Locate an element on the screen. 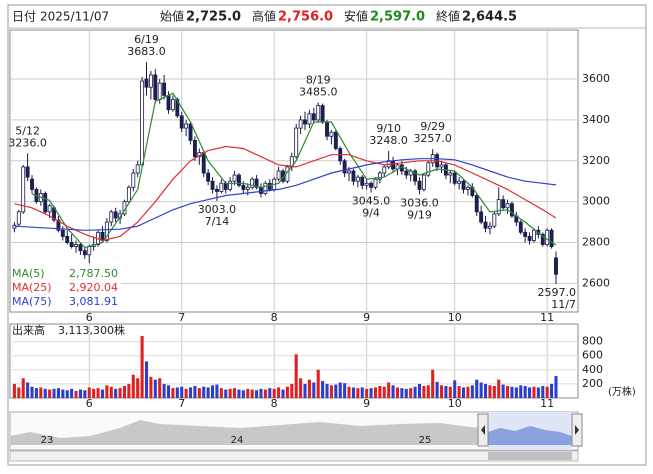 Image resolution: width=653 pixels, height=474 pixels. legend-name: MA(75) is located at coordinates (32, 301).